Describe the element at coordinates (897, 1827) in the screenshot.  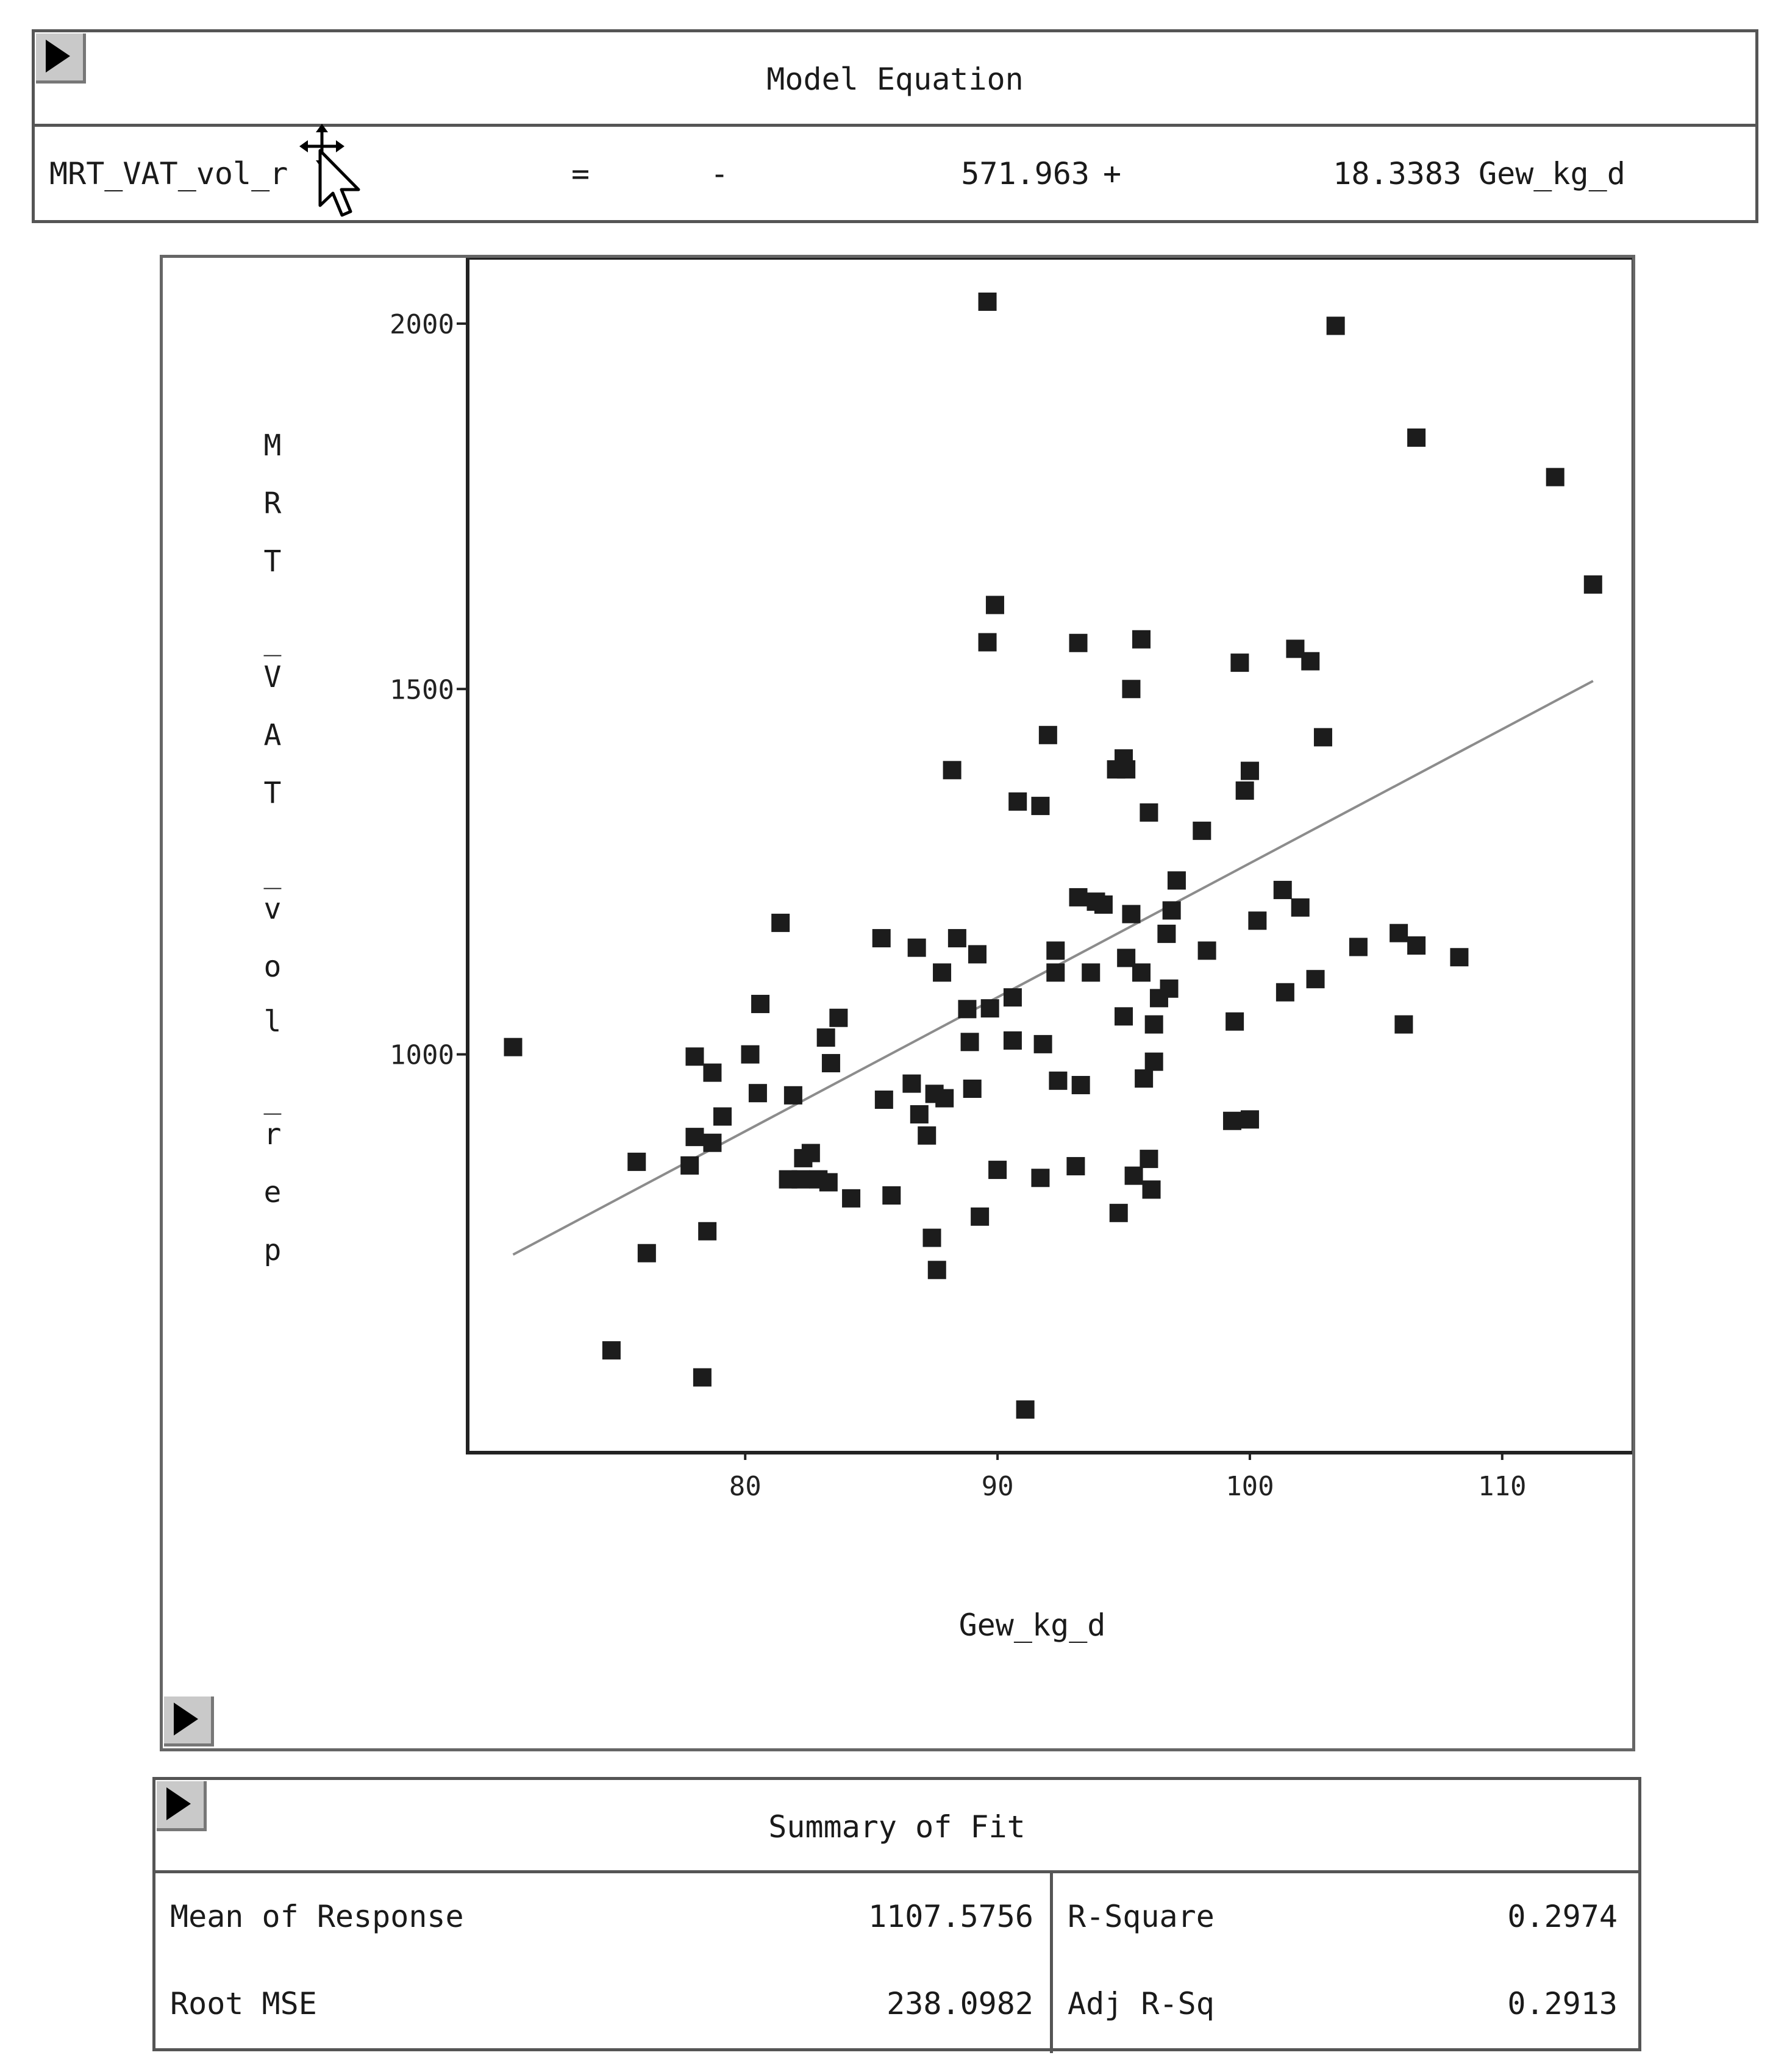
I see `summary-of-fit-title: Summary of Fit` at that location.